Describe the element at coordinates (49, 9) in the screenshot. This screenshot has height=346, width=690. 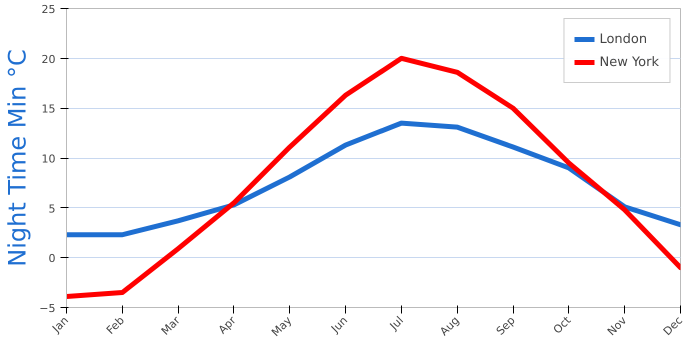
I see `y-tick-label: 25` at that location.